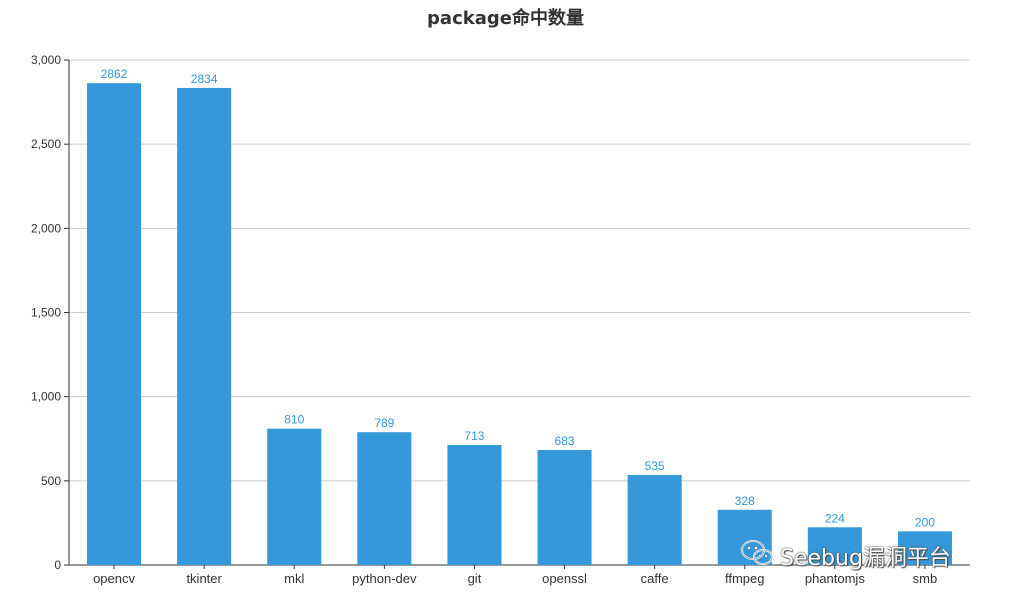 This screenshot has width=1011, height=603. What do you see at coordinates (46, 60) in the screenshot?
I see `y-tick-label: 3,000` at bounding box center [46, 60].